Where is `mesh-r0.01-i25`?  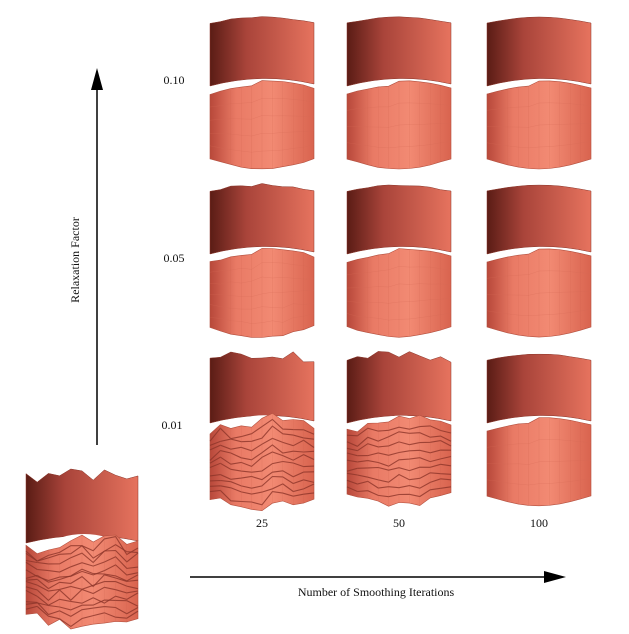 mesh-r0.01-i25 is located at coordinates (262, 431).